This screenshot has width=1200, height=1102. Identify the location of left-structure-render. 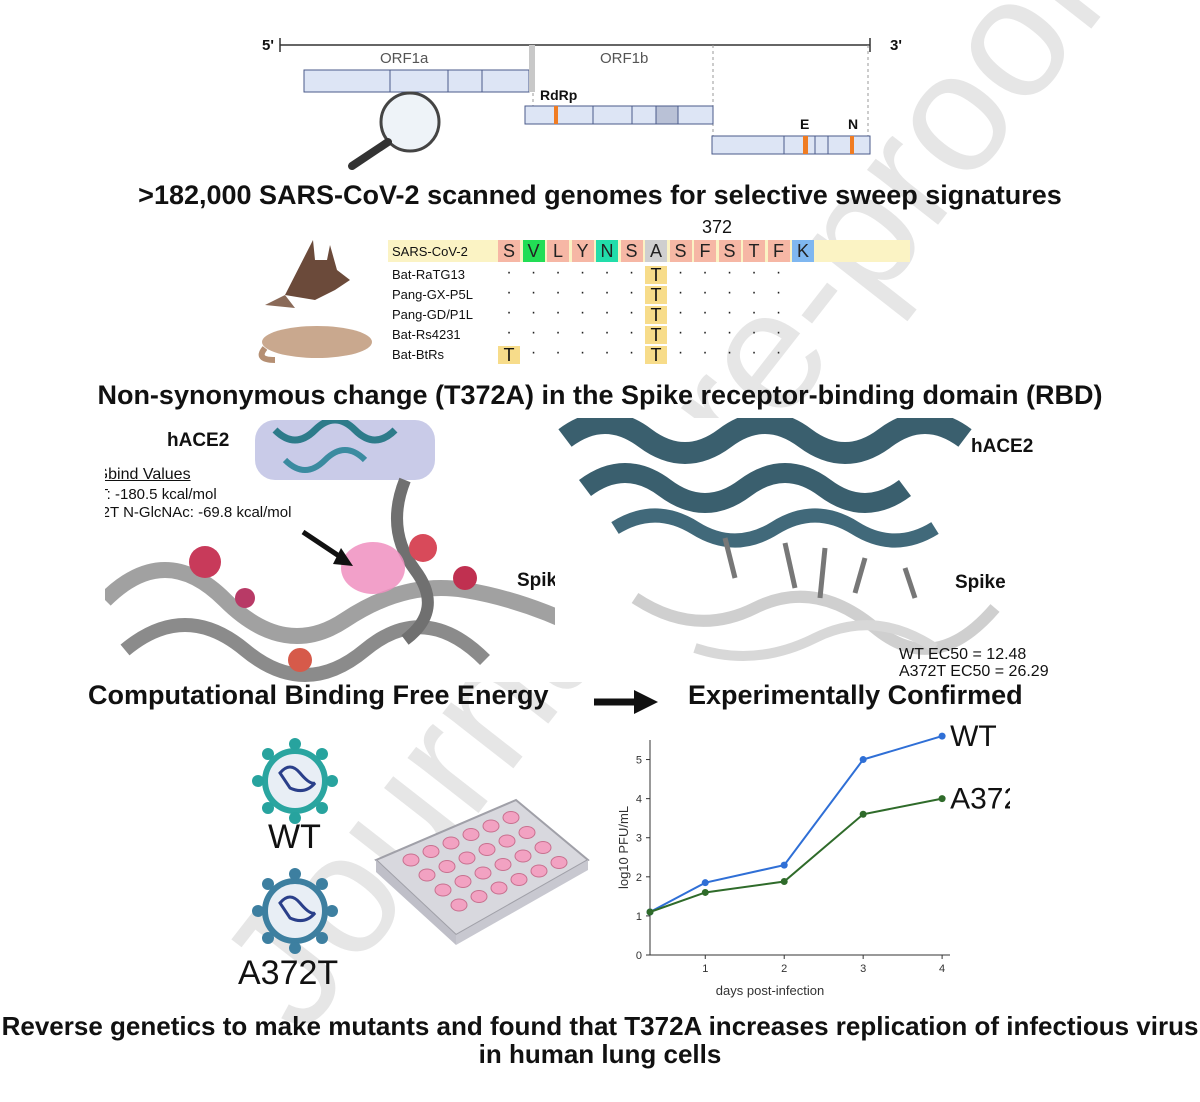
(365, 551).